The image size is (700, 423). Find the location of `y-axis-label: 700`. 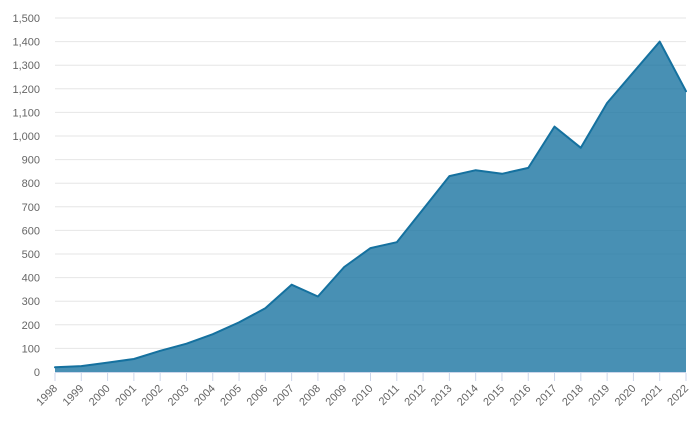

y-axis-label: 700 is located at coordinates (31, 208).